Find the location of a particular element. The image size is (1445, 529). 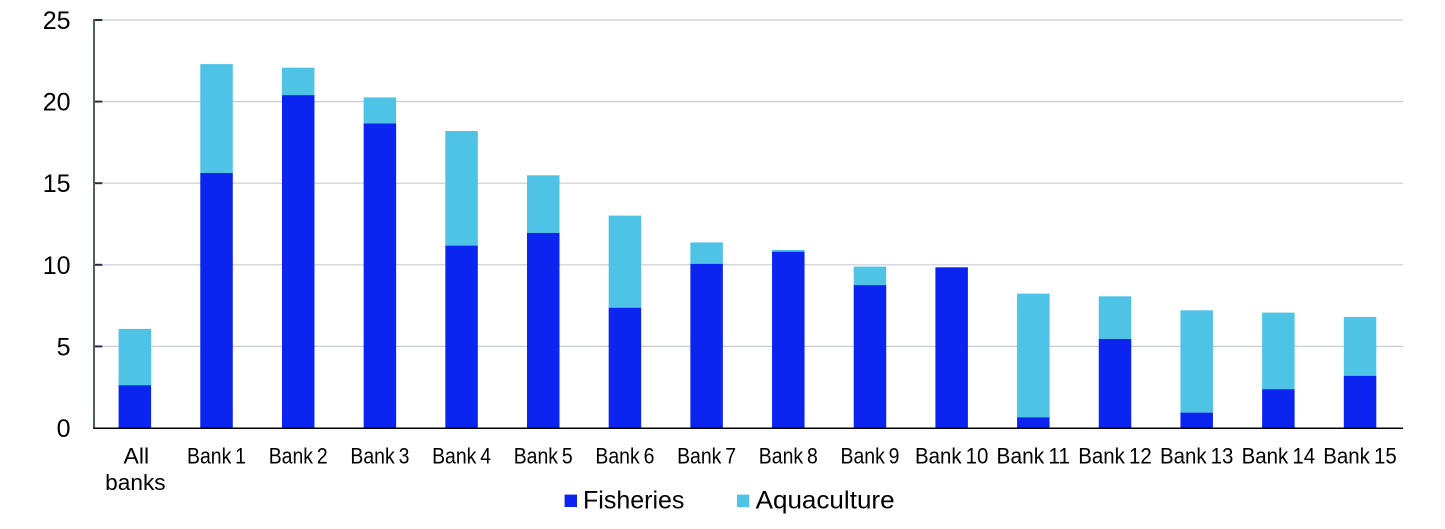

svg-text: 0 is located at coordinates (64, 429).